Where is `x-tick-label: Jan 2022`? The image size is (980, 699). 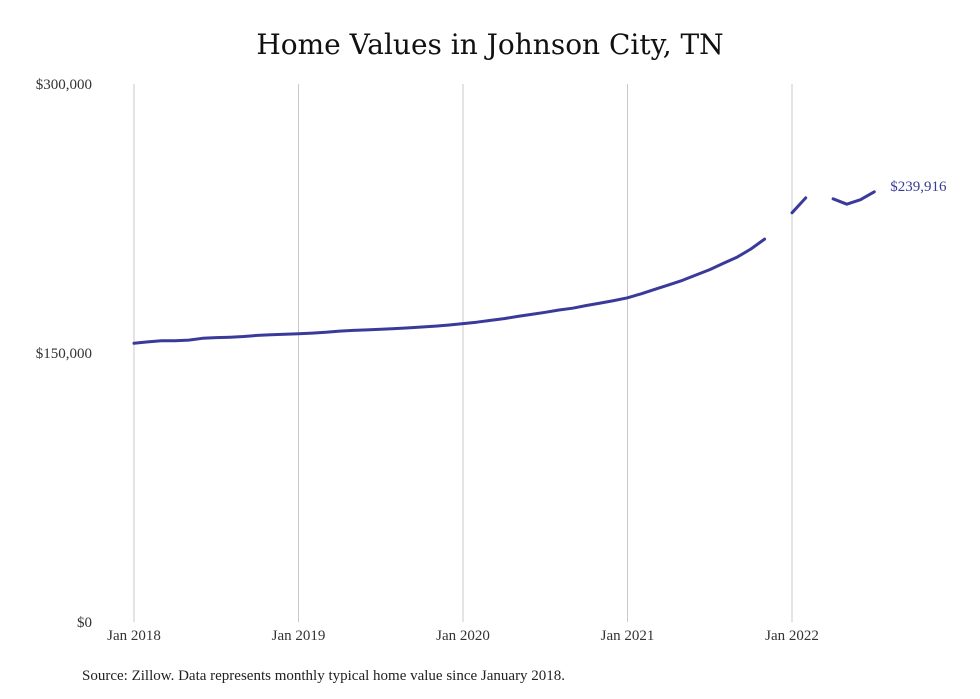
x-tick-label: Jan 2022 is located at coordinates (792, 636).